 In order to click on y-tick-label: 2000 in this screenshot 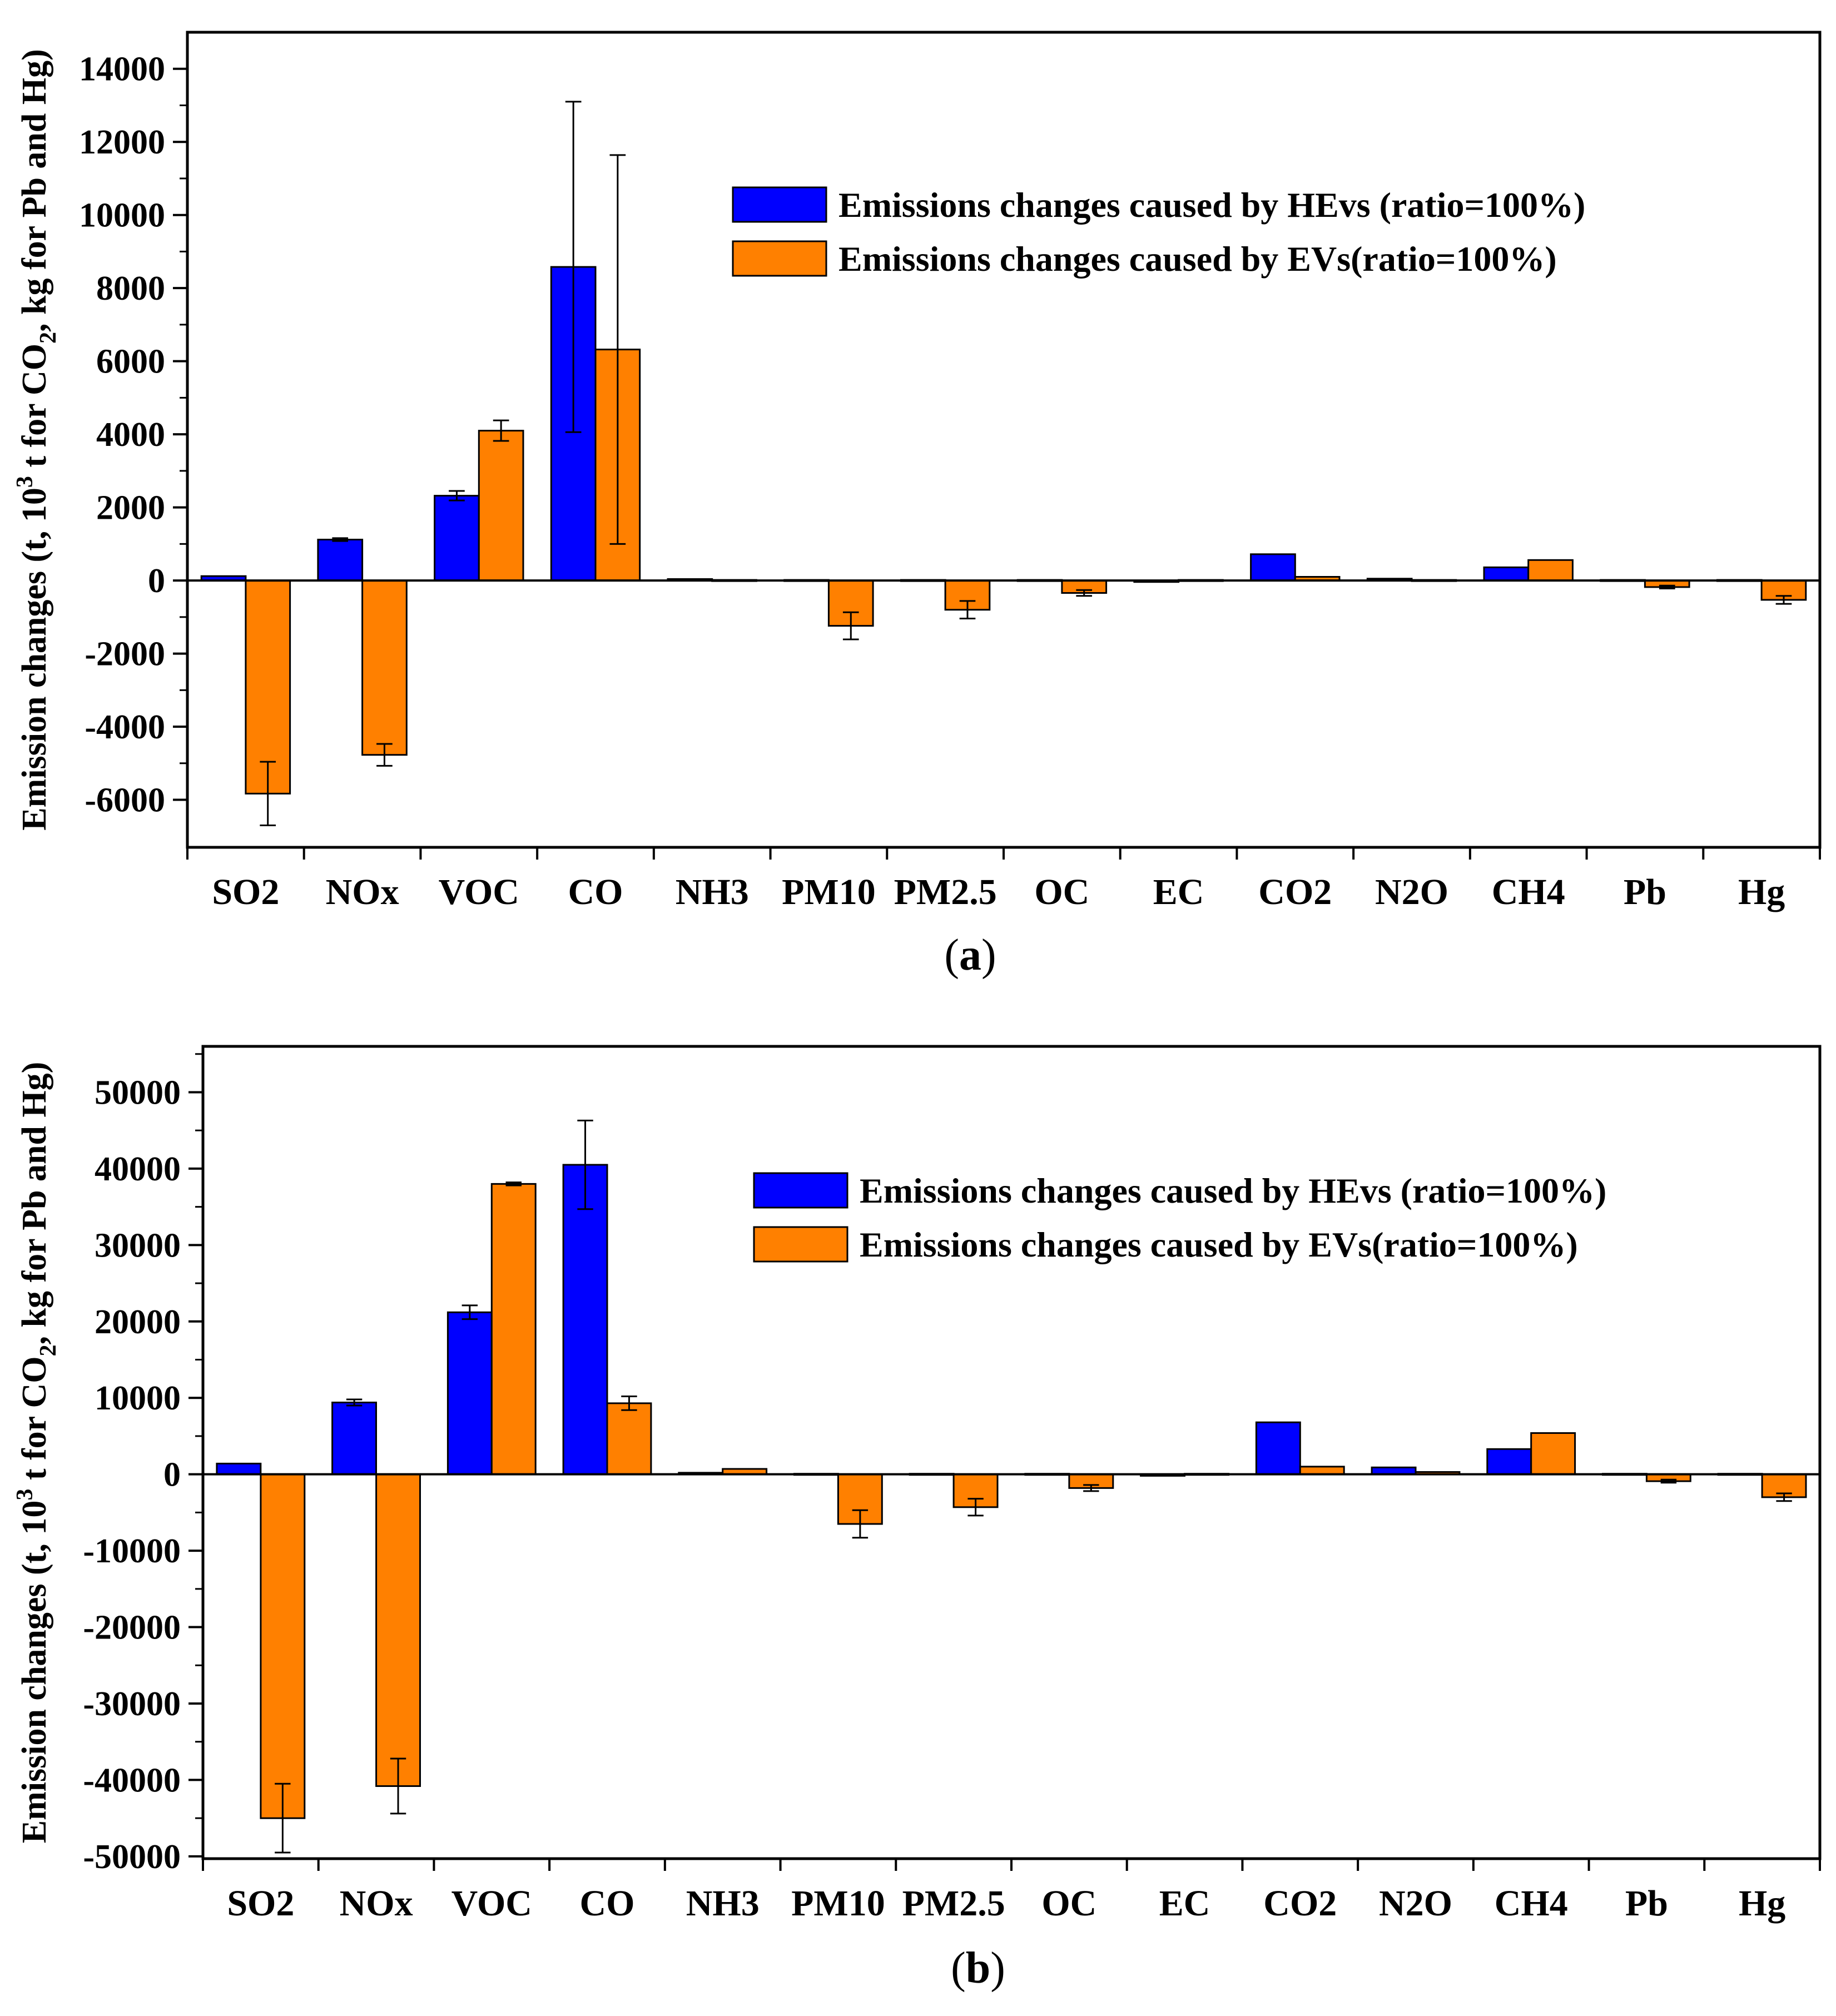, I will do `click(130, 508)`.